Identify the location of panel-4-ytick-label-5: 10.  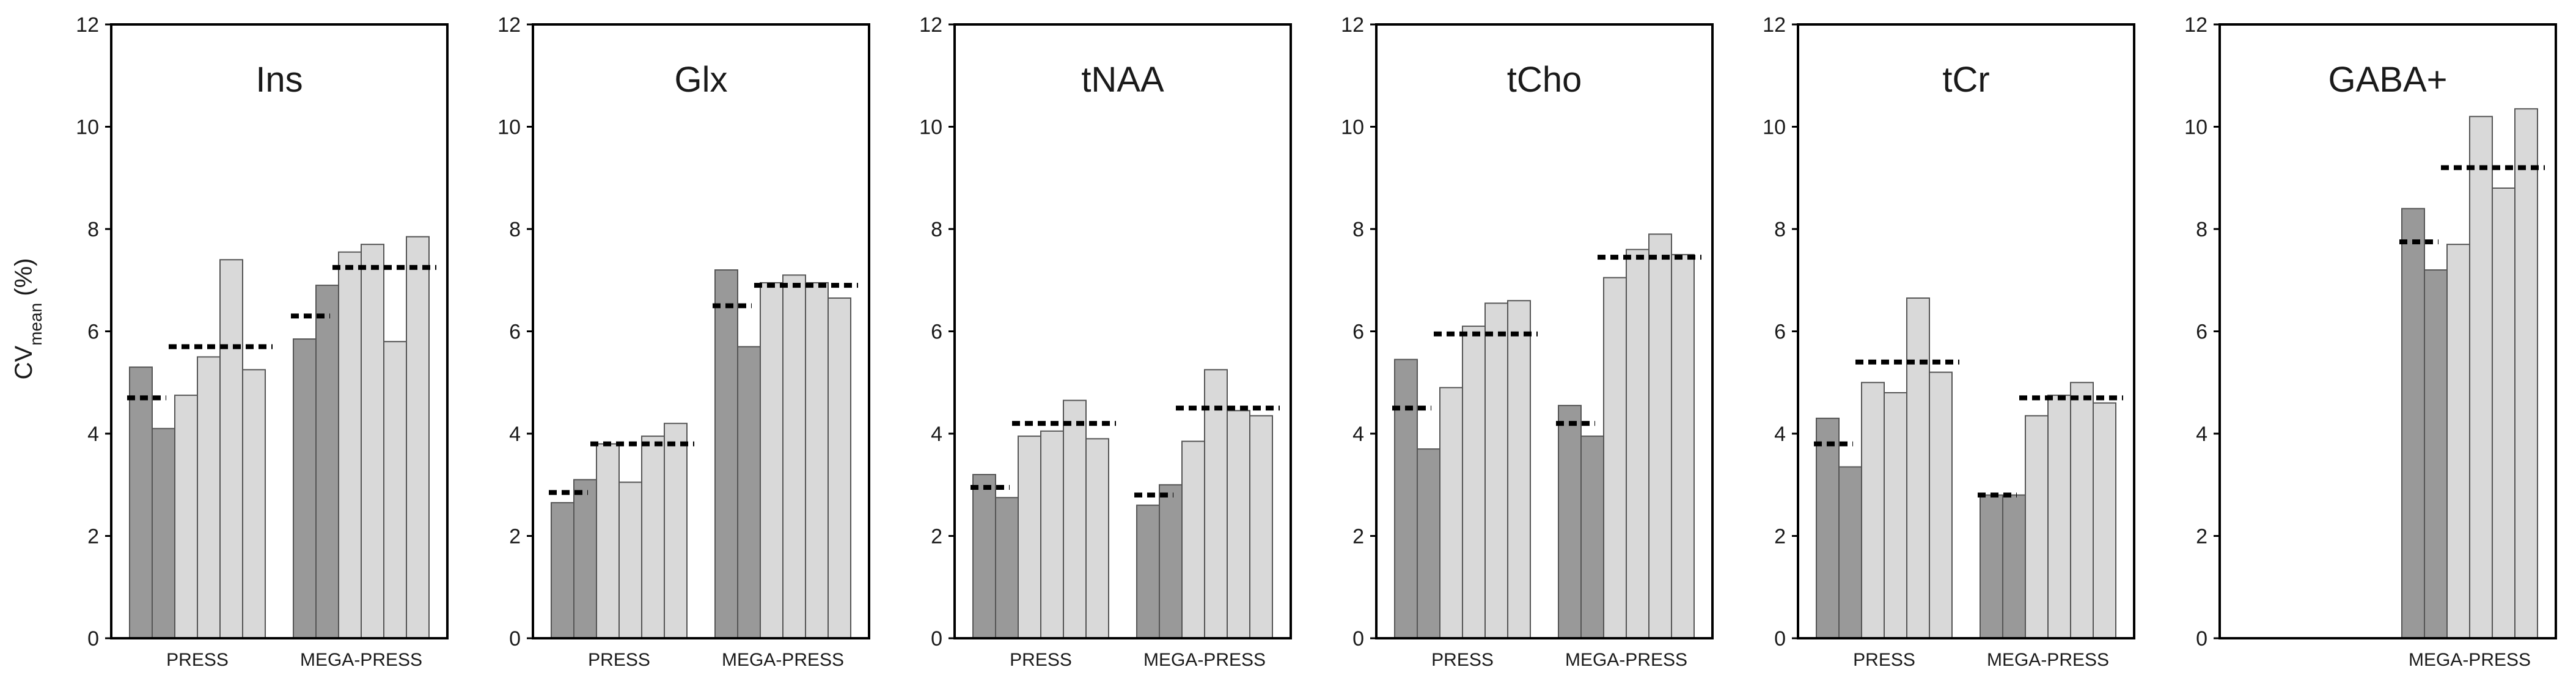
(1352, 127).